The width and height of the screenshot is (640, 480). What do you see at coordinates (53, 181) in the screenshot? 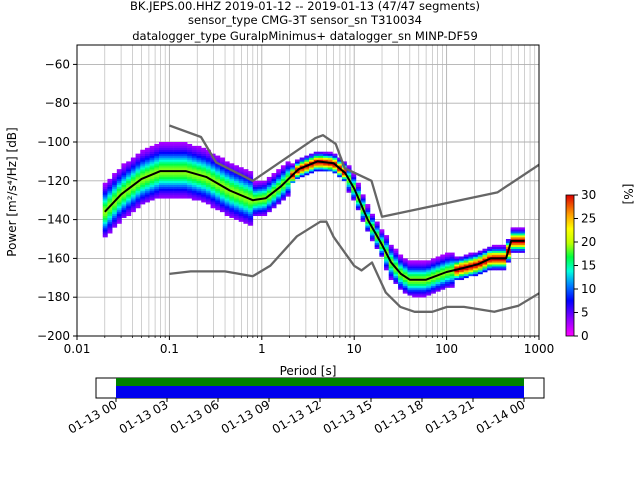
I see `y-tick-label: −120` at bounding box center [53, 181].